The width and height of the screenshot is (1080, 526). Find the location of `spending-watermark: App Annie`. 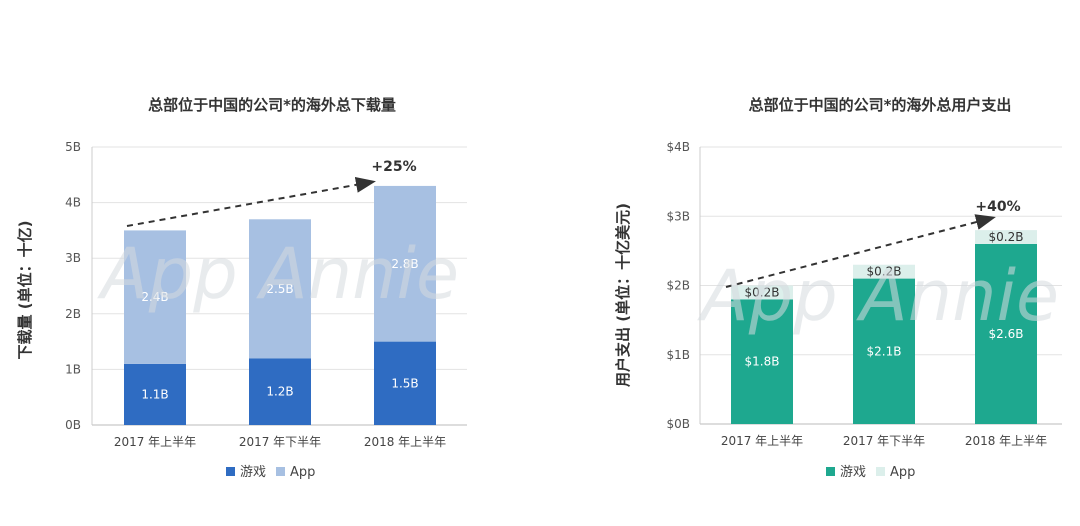

spending-watermark: App Annie is located at coordinates (878, 296).